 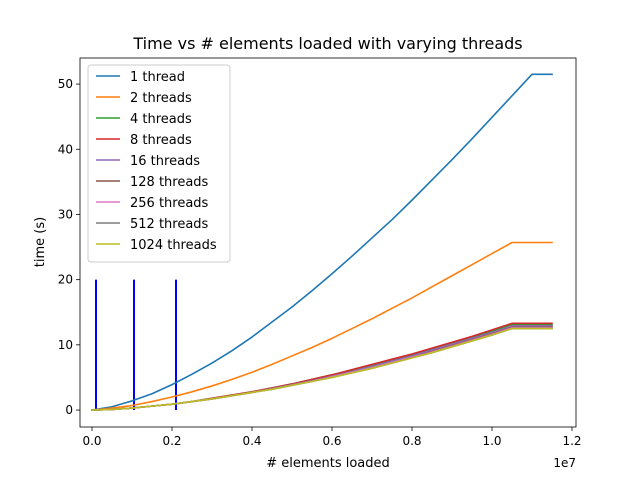 I want to click on legend-label: 512 threads, so click(x=169, y=224).